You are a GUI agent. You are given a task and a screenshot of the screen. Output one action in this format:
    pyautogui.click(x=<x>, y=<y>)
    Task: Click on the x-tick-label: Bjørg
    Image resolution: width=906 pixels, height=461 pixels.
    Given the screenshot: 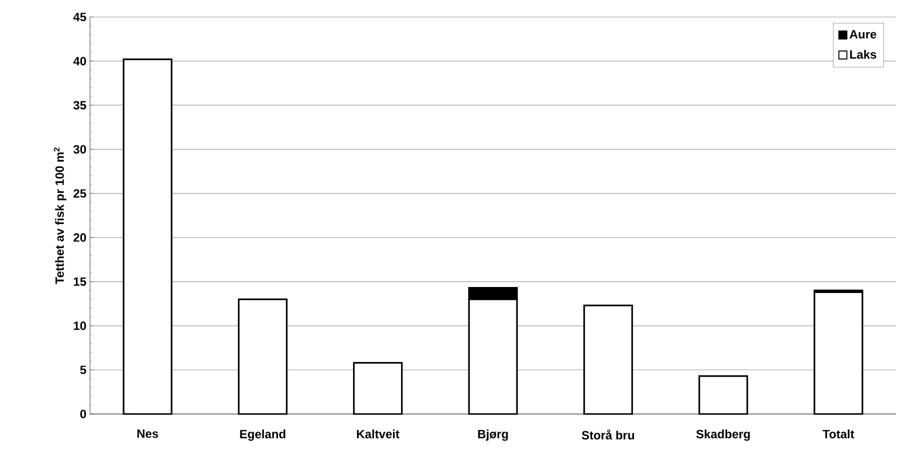 What is the action you would take?
    pyautogui.click(x=493, y=435)
    